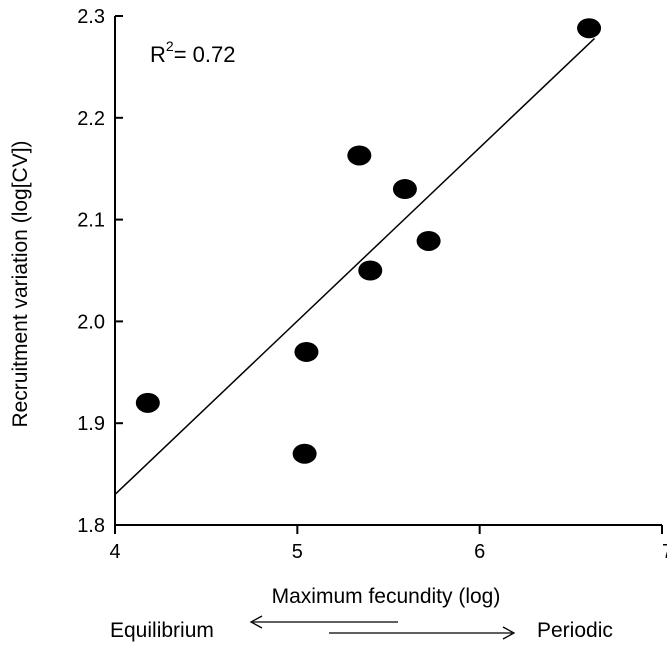  I want to click on y-tick-label: 1.8, so click(91, 526).